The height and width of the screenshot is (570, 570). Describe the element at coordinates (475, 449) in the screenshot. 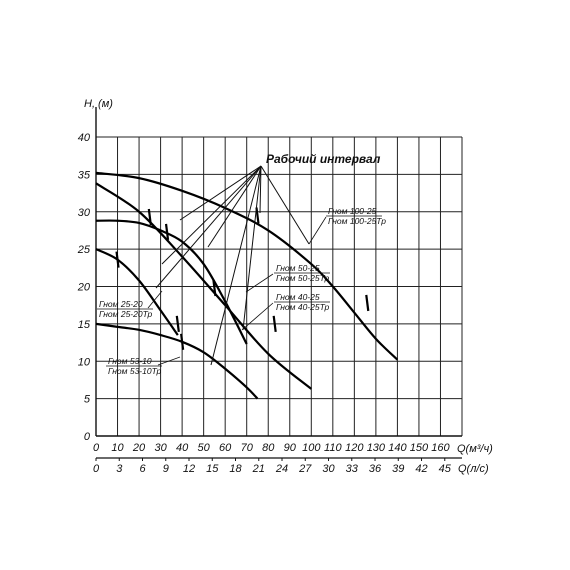

I see `x-axis-label: Q(м³/ч)` at that location.